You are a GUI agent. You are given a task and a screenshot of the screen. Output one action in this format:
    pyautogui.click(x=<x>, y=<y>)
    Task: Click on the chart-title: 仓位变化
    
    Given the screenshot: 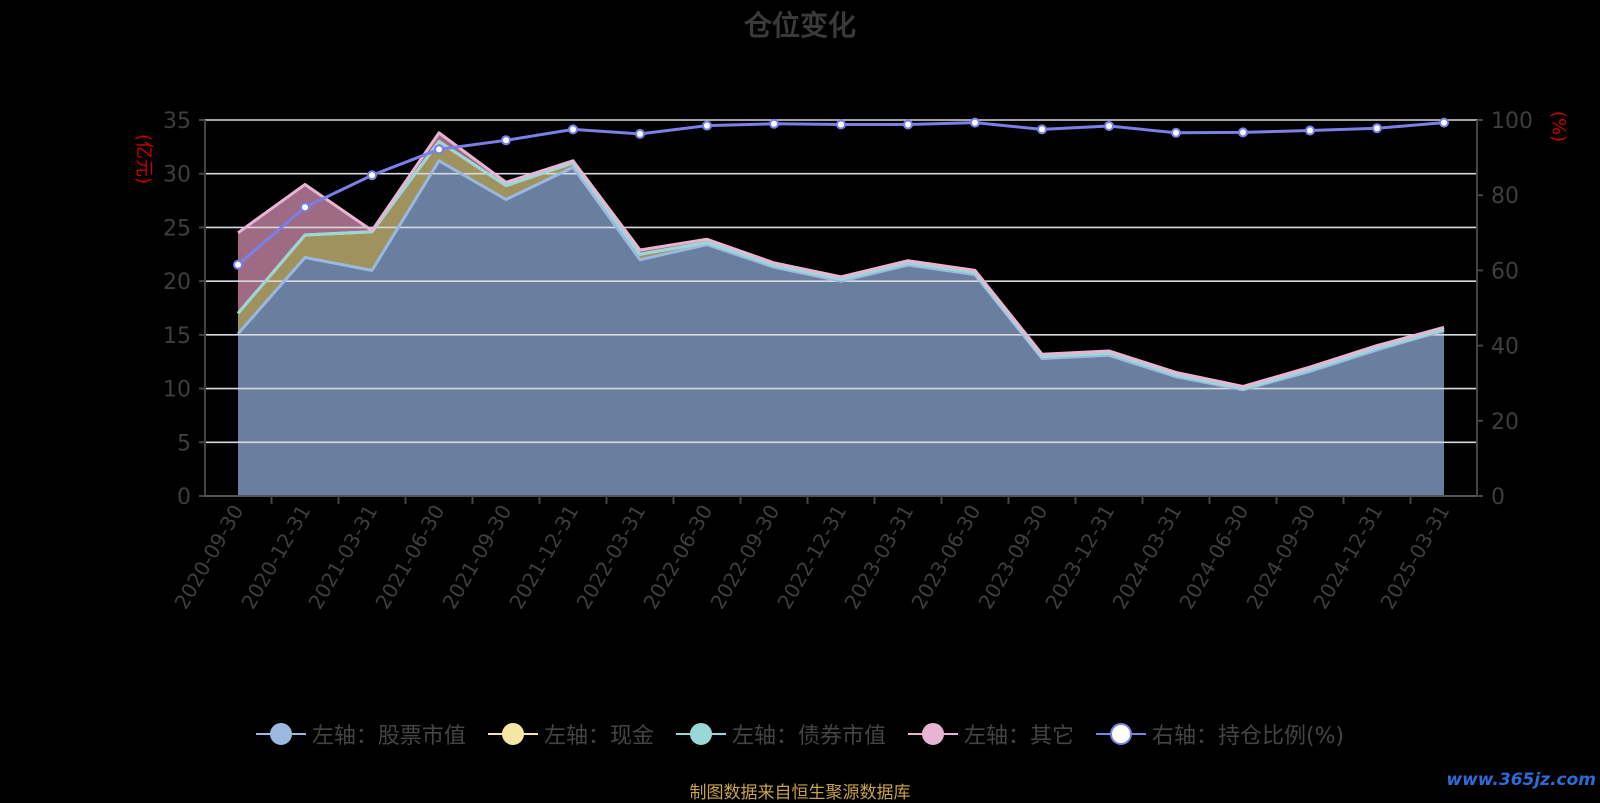 What is the action you would take?
    pyautogui.click(x=799, y=25)
    